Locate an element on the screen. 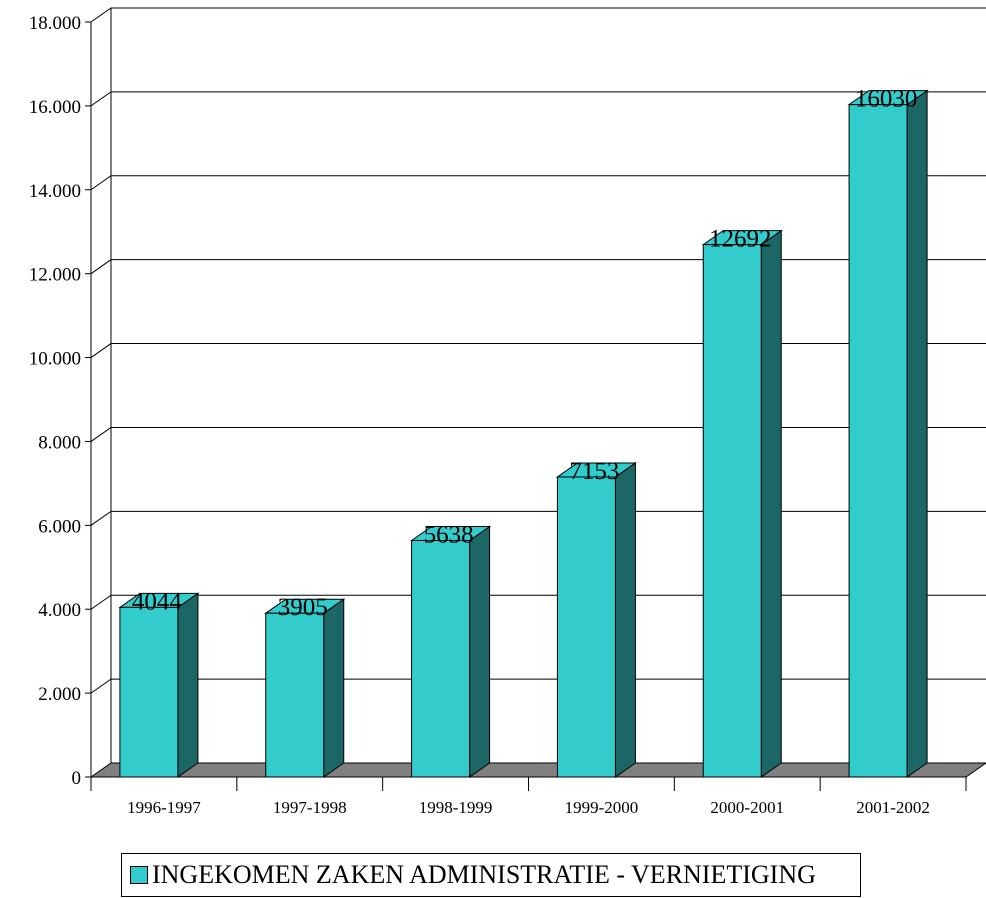 Image resolution: width=986 pixels, height=898 pixels. data-label: 4044 is located at coordinates (157, 601).